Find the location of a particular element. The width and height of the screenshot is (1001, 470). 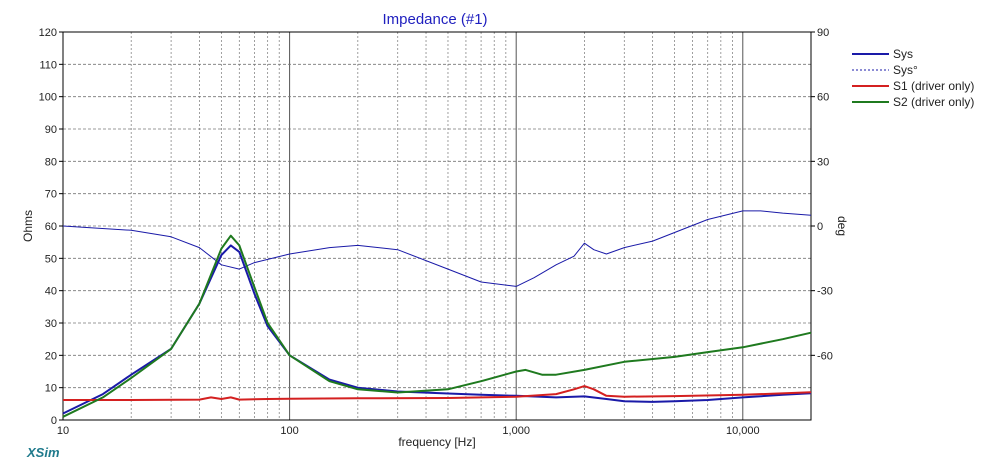

legend-label: Sys° is located at coordinates (905, 70).